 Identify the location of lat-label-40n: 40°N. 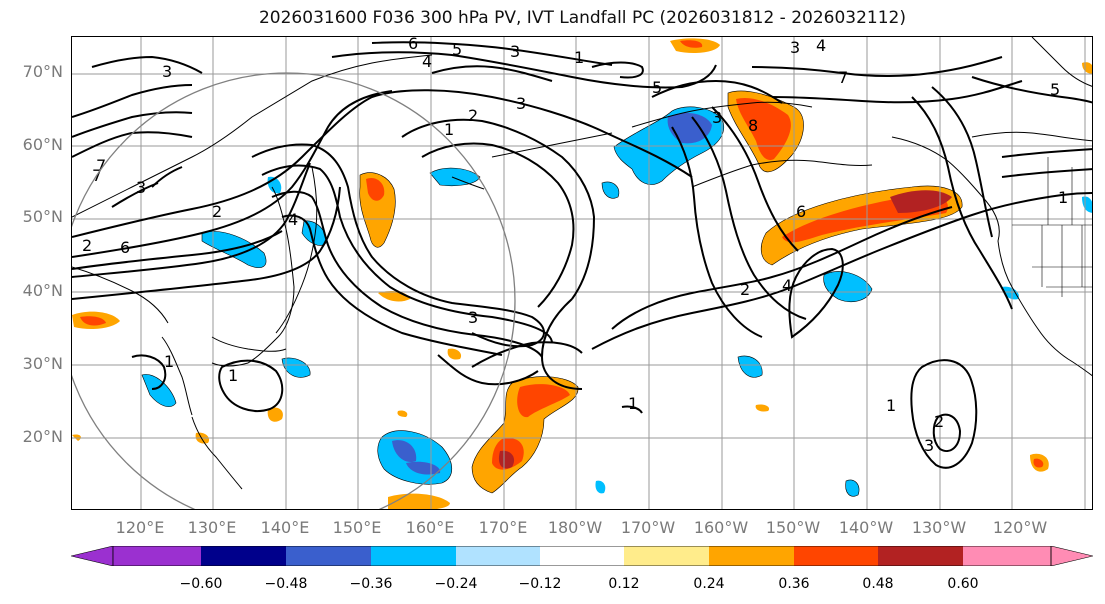
(42, 290).